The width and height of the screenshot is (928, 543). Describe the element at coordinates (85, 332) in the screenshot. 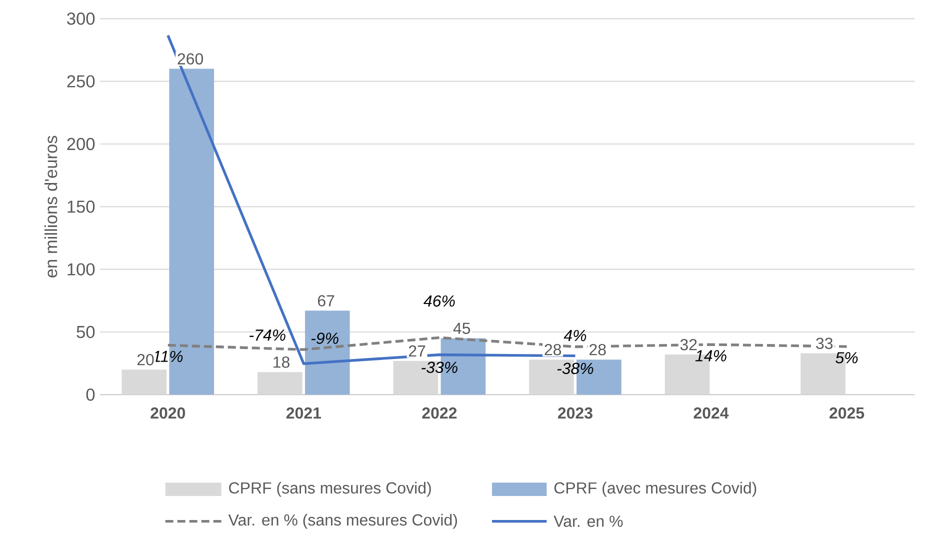

I see `y-tick-label: 50` at that location.